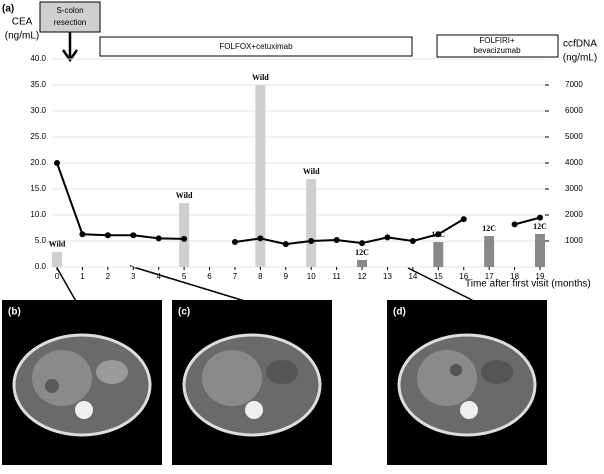  What do you see at coordinates (574, 214) in the screenshot?
I see `y2-tick-label: 2000` at bounding box center [574, 214].